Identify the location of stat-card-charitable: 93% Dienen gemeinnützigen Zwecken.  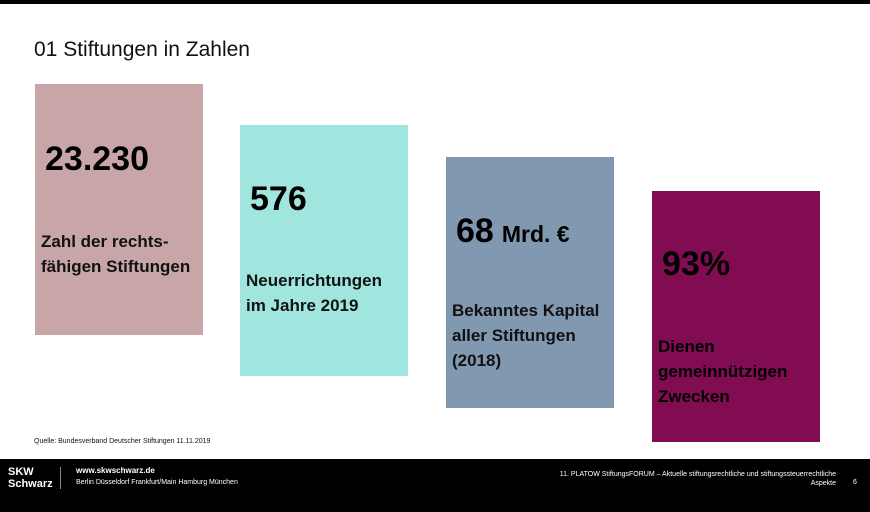
(736, 316).